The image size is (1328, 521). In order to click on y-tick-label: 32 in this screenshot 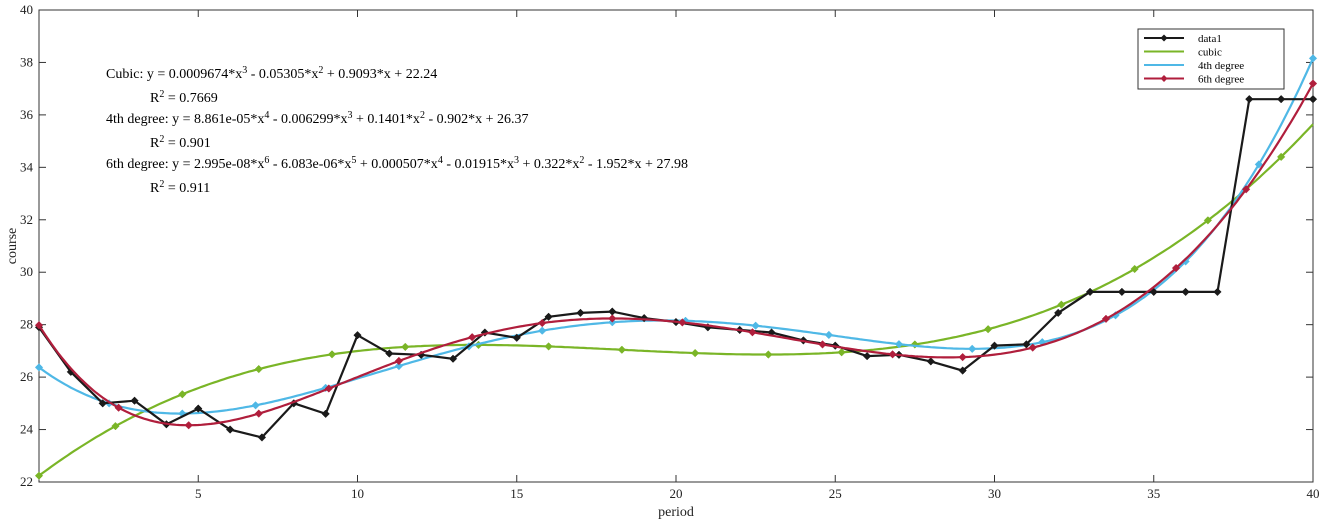, I will do `click(26, 219)`.